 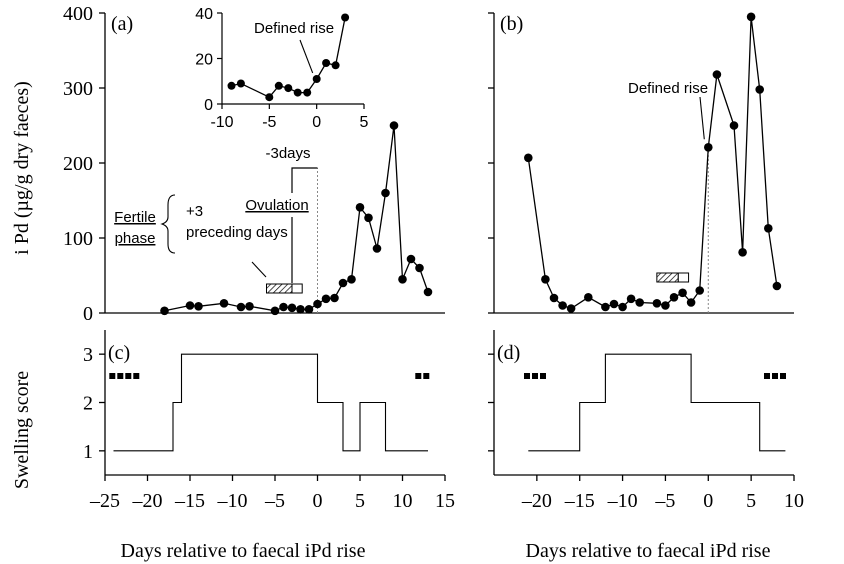 What do you see at coordinates (221, 122) in the screenshot?
I see `inset-x-tick-label: -10` at bounding box center [221, 122].